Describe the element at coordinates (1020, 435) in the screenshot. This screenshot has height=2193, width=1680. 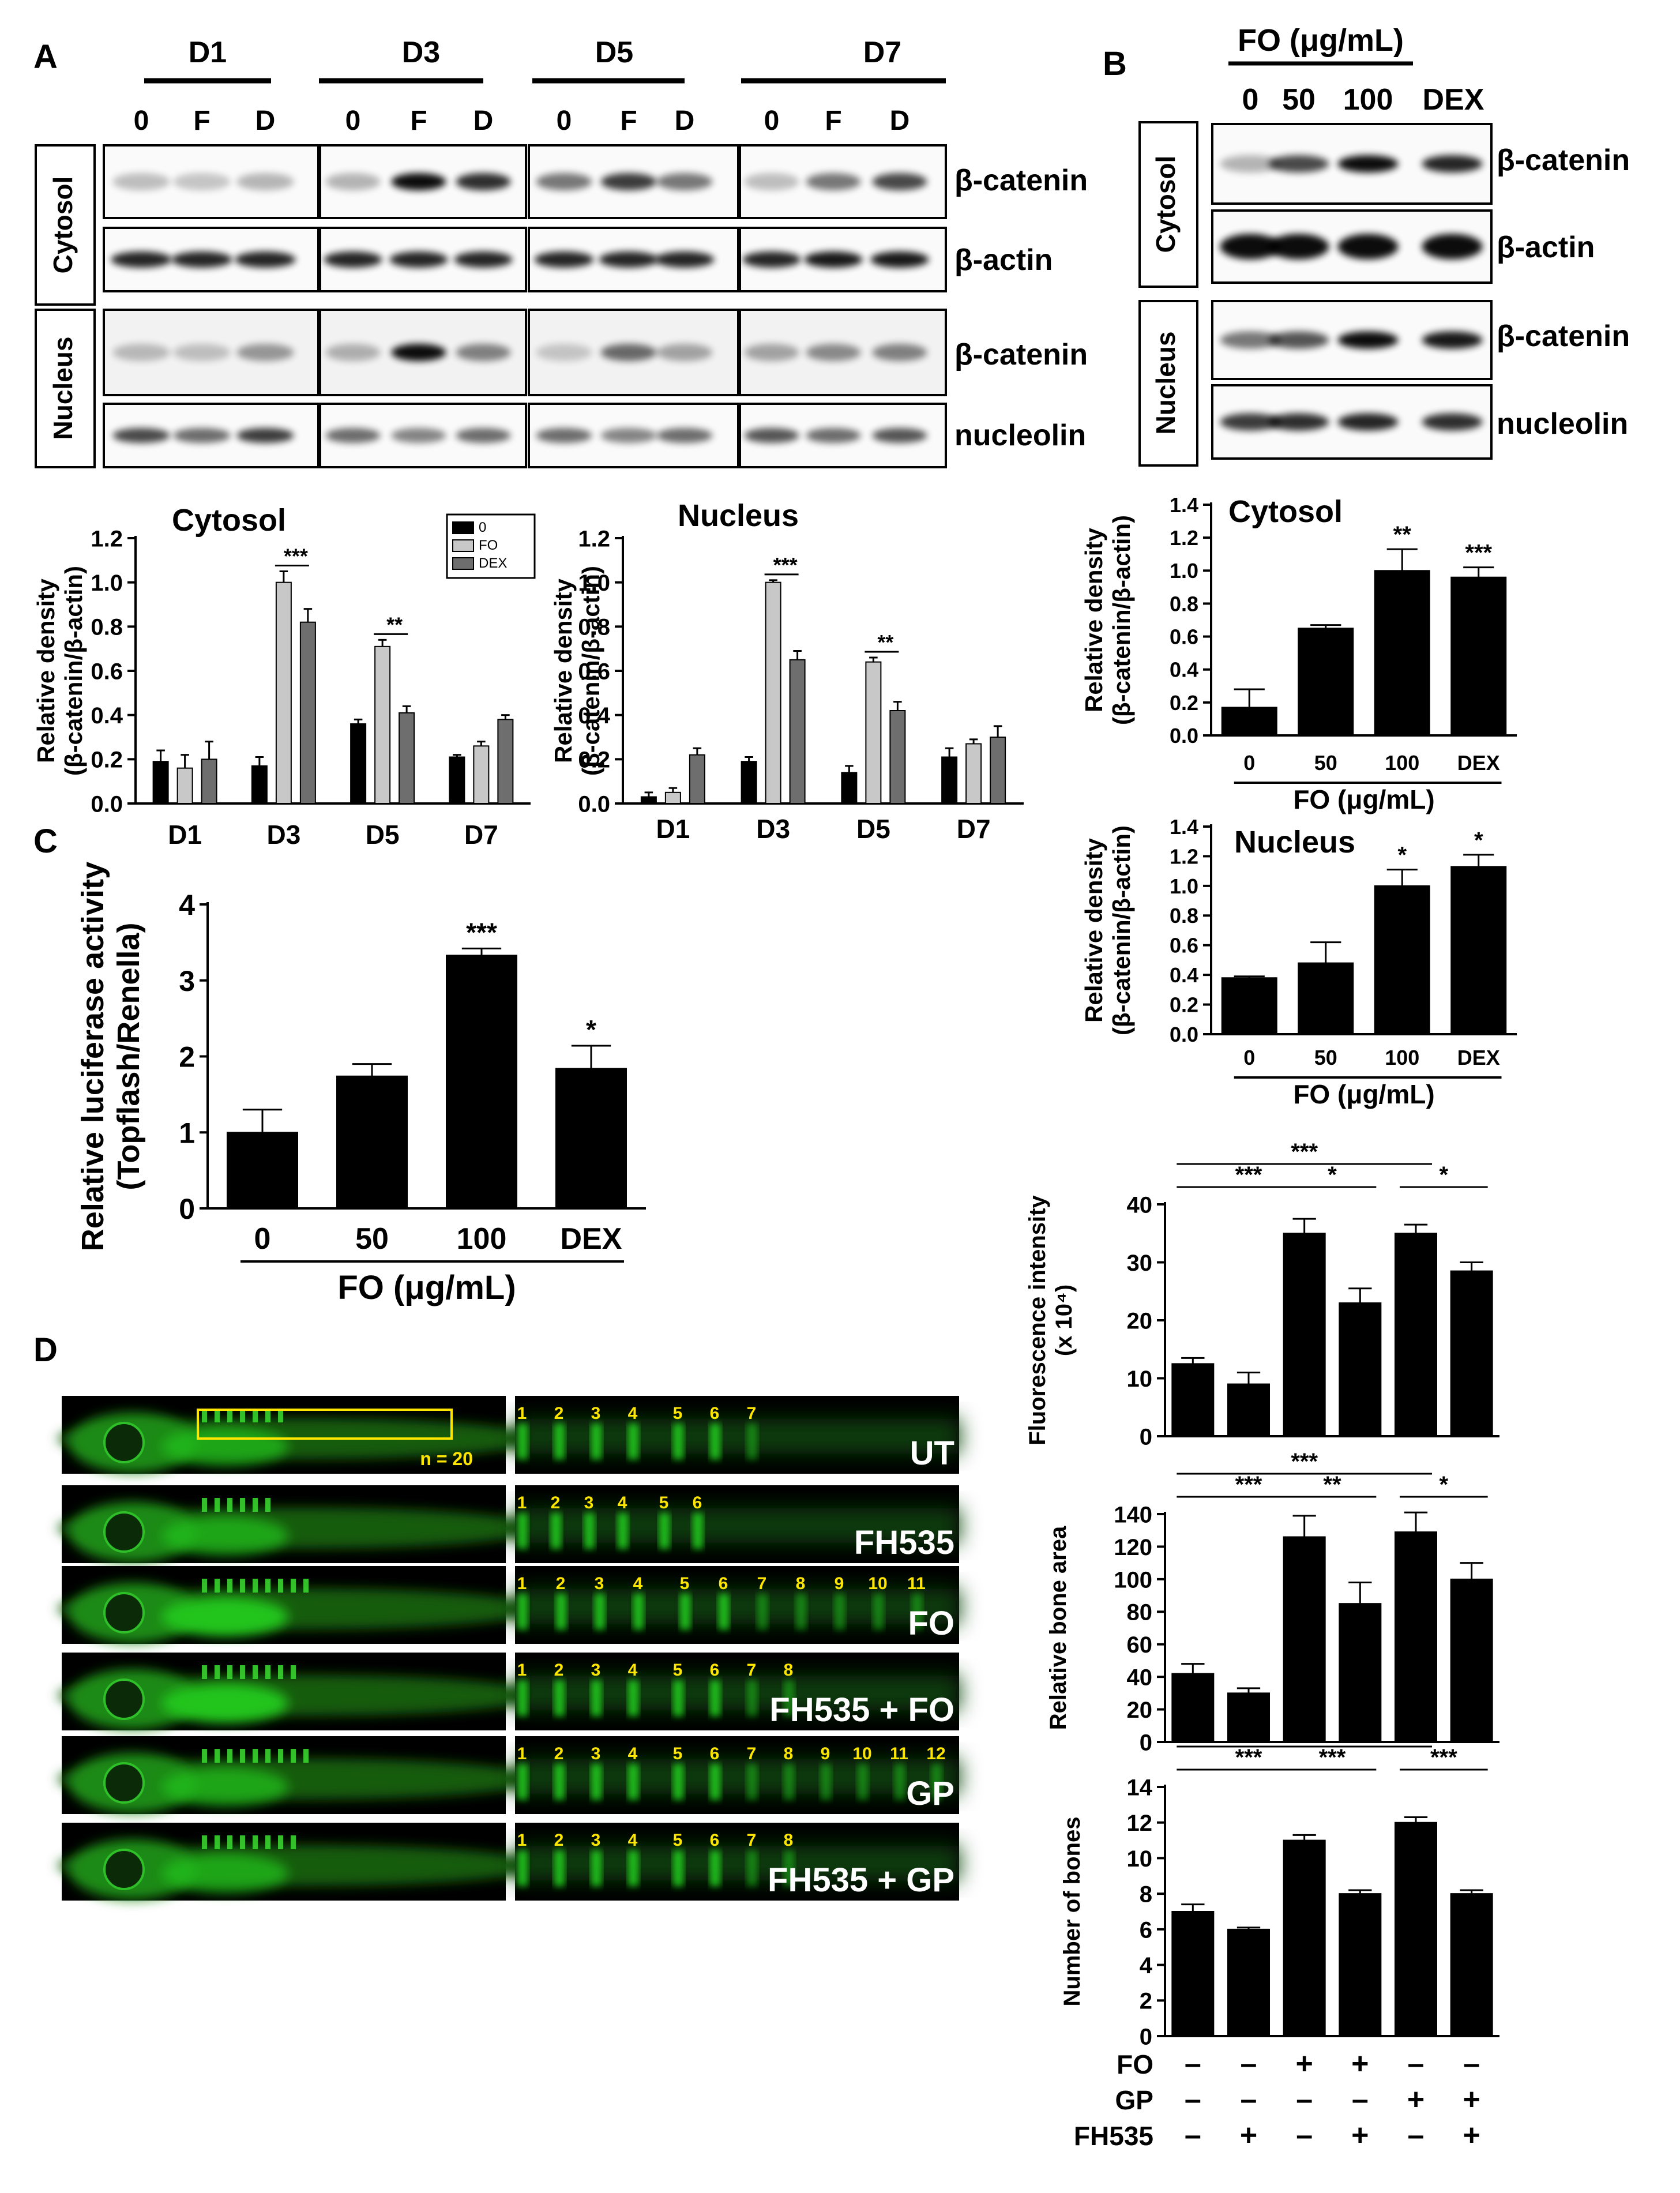
I see `band-label: nucleolin` at that location.